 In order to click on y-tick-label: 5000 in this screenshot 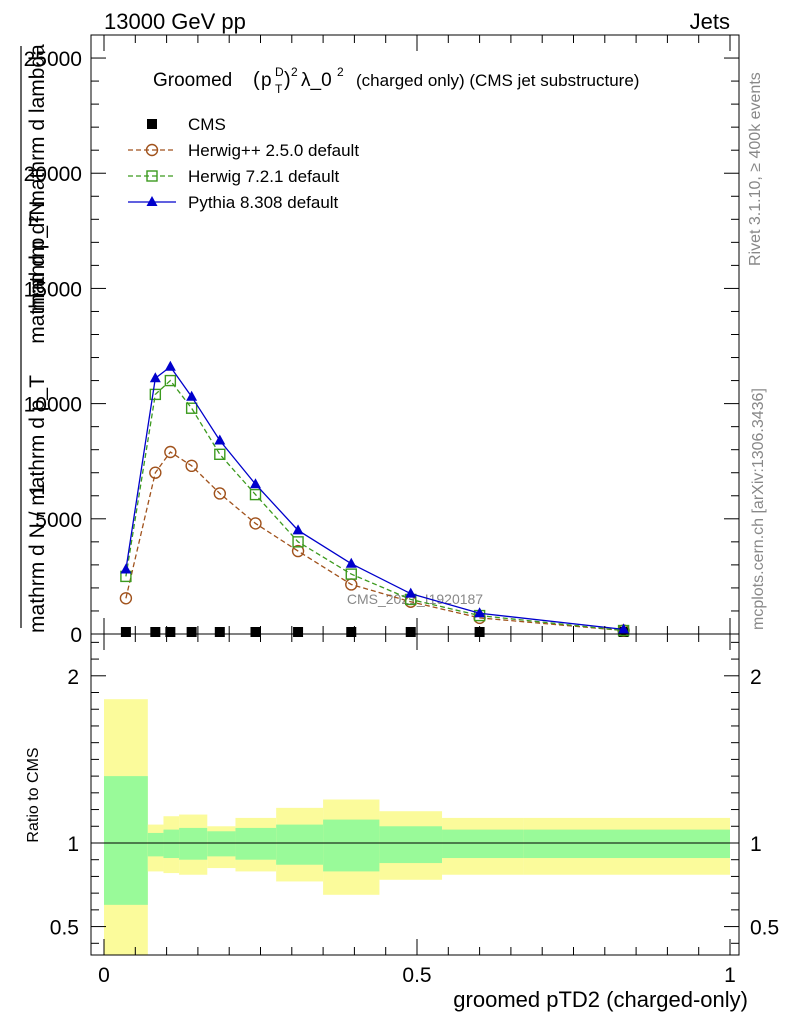, I will do `click(58, 520)`.